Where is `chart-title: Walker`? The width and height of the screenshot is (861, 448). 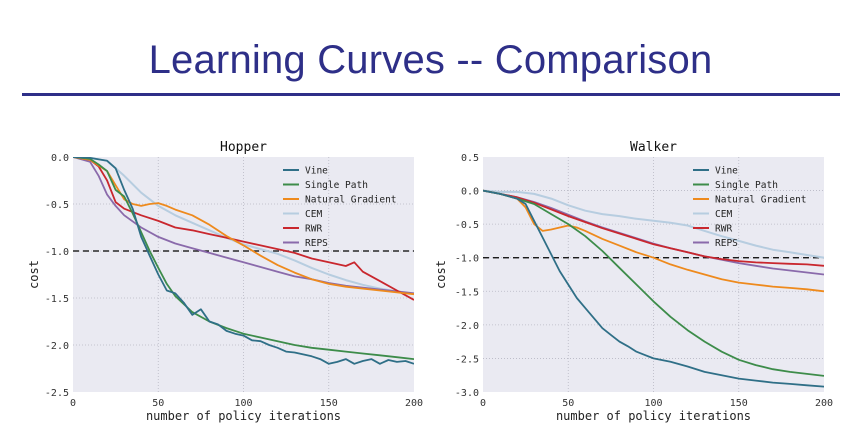
chart-title: Walker is located at coordinates (653, 147).